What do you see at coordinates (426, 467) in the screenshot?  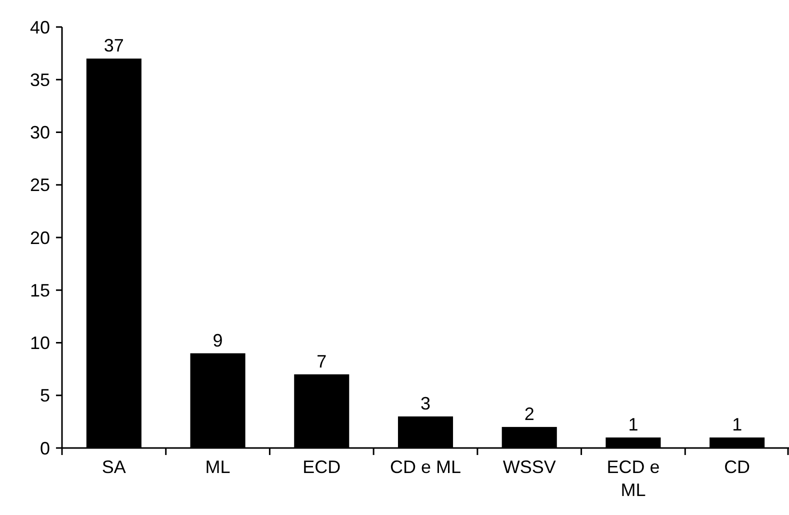 I see `x-tick-label: CD e ML` at bounding box center [426, 467].